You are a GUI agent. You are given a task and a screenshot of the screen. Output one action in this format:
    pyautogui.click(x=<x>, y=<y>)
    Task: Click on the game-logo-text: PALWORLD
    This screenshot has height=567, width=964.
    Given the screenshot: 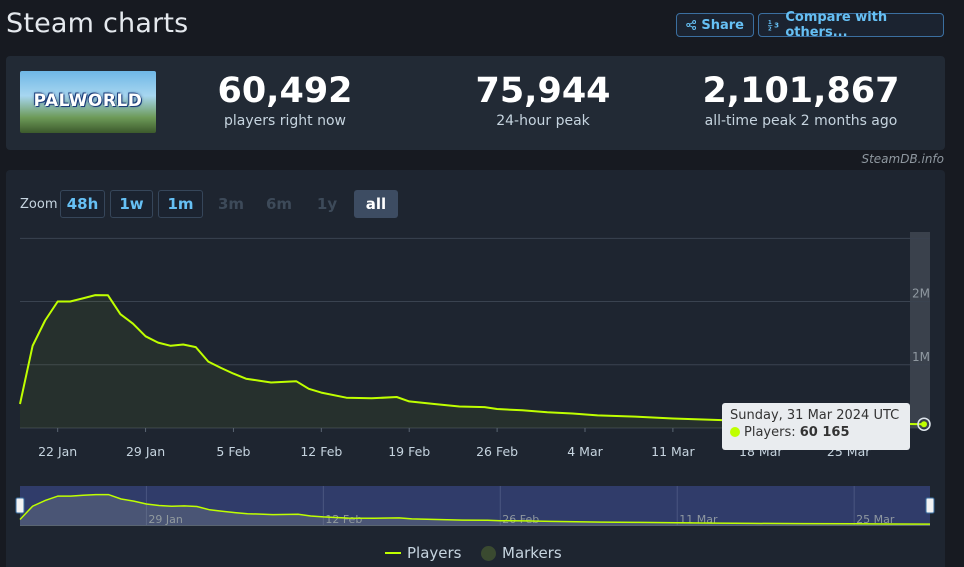 What is the action you would take?
    pyautogui.click(x=88, y=101)
    